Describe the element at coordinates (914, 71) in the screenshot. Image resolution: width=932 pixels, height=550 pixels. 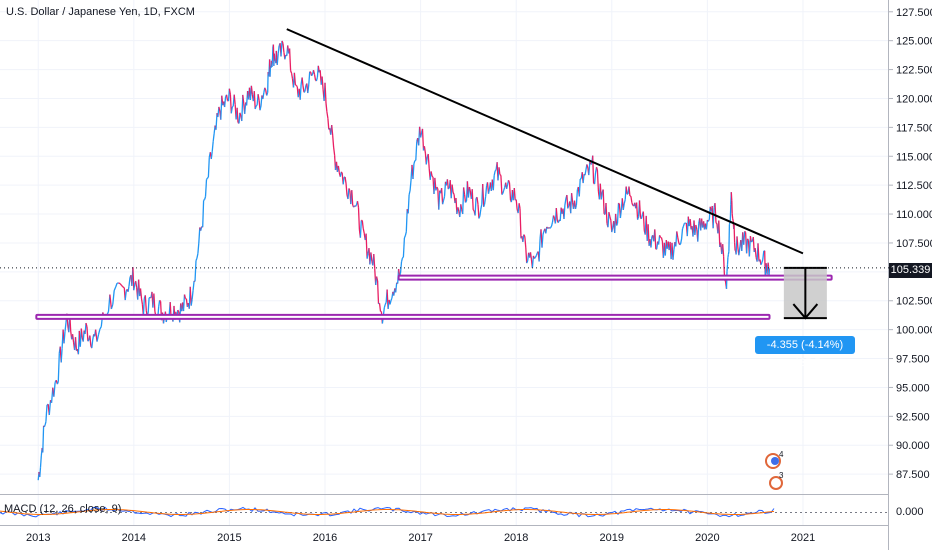
I see `y-tick-label: 122.500` at that location.